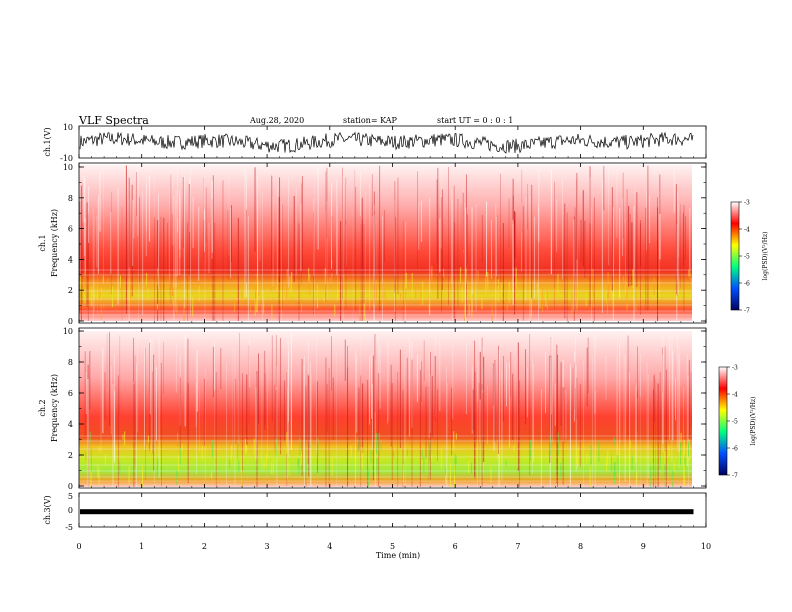 The image size is (792, 612). Describe the element at coordinates (47, 141) in the screenshot. I see `ch1-wave-ylabel: ch.1(V)` at that location.